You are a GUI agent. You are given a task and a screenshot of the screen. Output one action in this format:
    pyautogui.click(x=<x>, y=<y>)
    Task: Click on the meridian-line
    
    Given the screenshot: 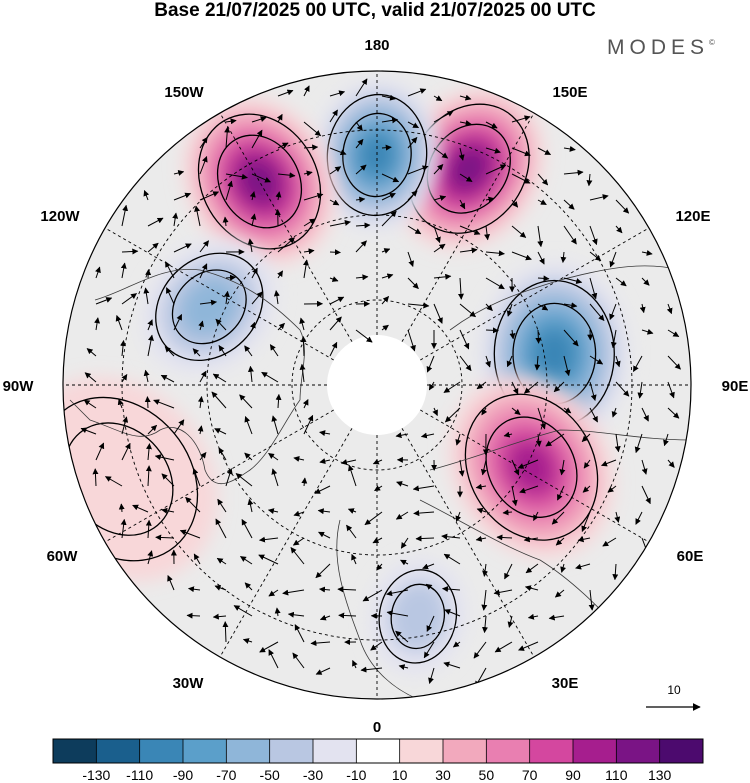 What is the action you would take?
    pyautogui.click(x=219, y=294)
    